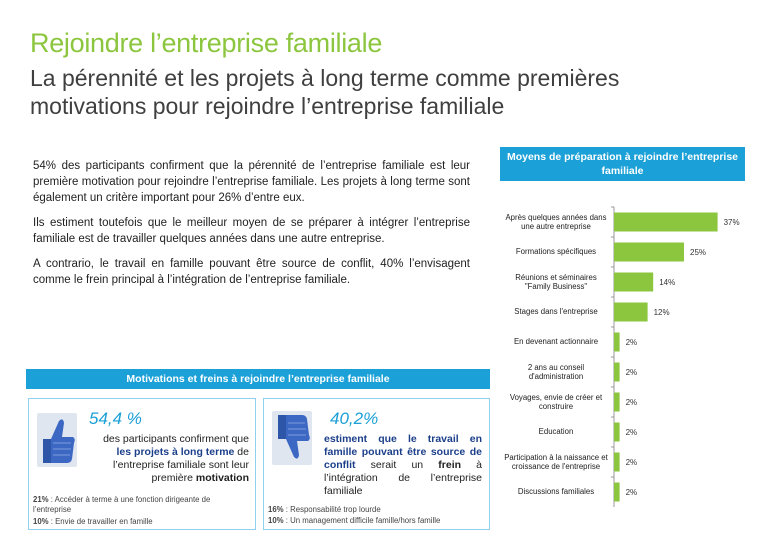 This screenshot has width=765, height=538. I want to click on chart-category-label: Education, so click(556, 431).